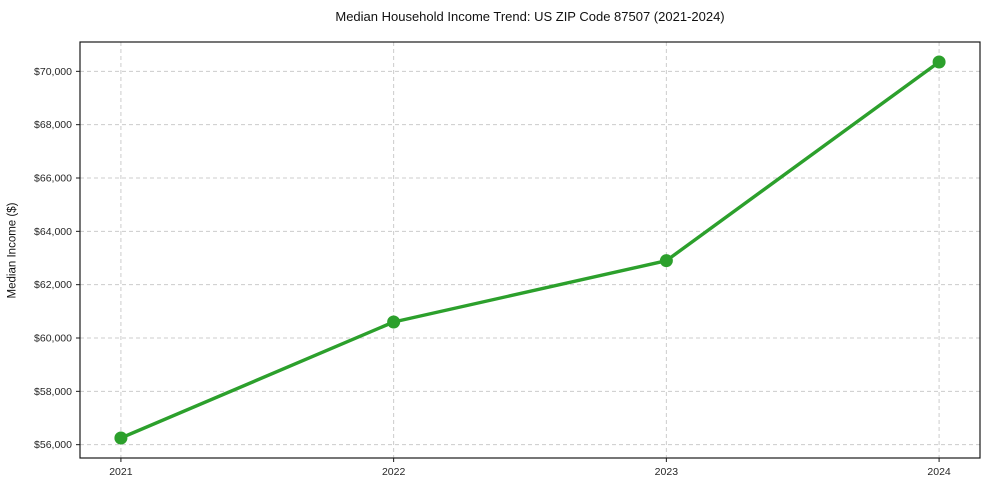 The image size is (989, 490). Describe the element at coordinates (53, 72) in the screenshot. I see `y-tick-label: $70,000` at that location.